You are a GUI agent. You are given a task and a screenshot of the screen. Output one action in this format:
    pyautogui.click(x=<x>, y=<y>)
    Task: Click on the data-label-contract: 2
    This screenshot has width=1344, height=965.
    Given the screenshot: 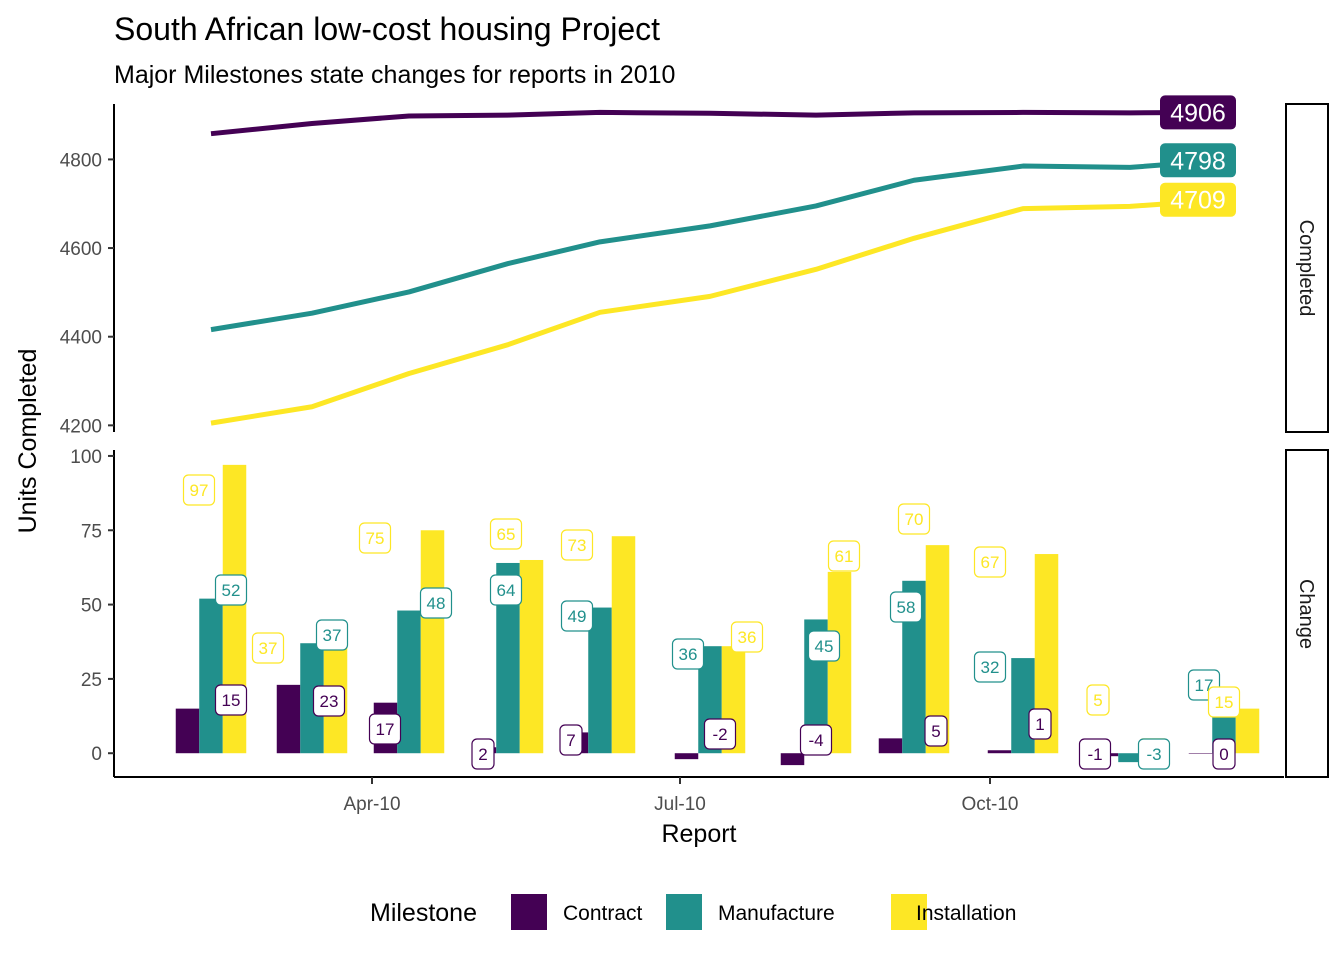 What is the action you would take?
    pyautogui.click(x=482, y=754)
    